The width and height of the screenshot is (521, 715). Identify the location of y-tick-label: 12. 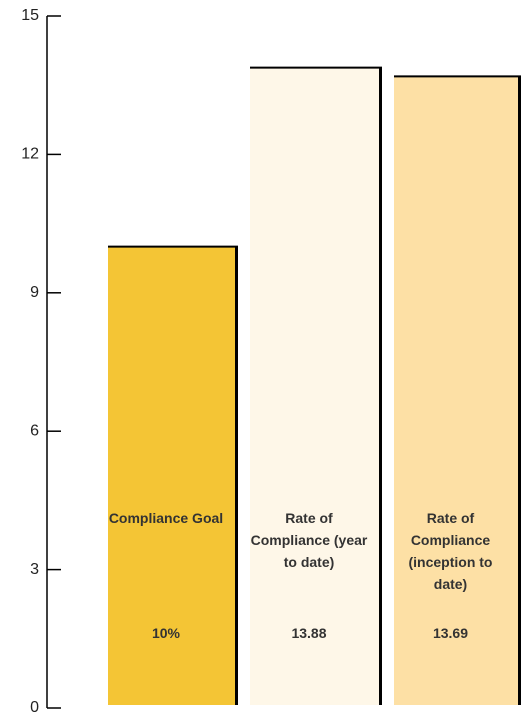
(30, 154).